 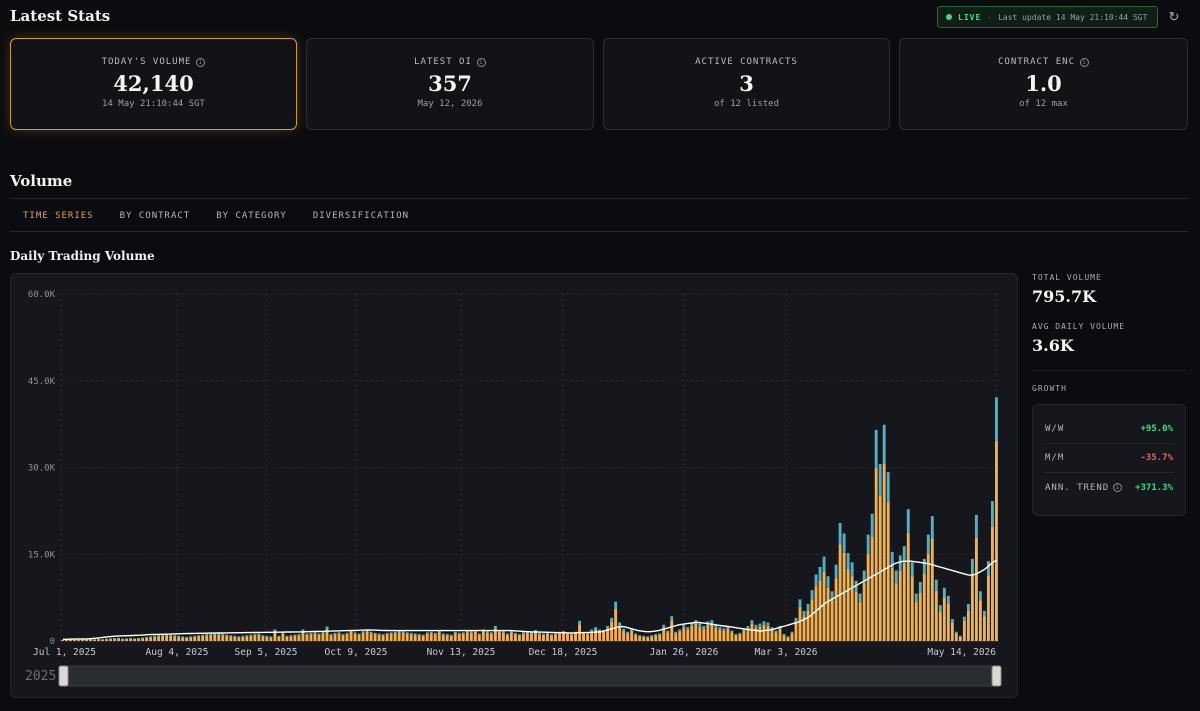 What do you see at coordinates (361, 216) in the screenshot?
I see `tab-diversification: DIVERSIFICATION` at bounding box center [361, 216].